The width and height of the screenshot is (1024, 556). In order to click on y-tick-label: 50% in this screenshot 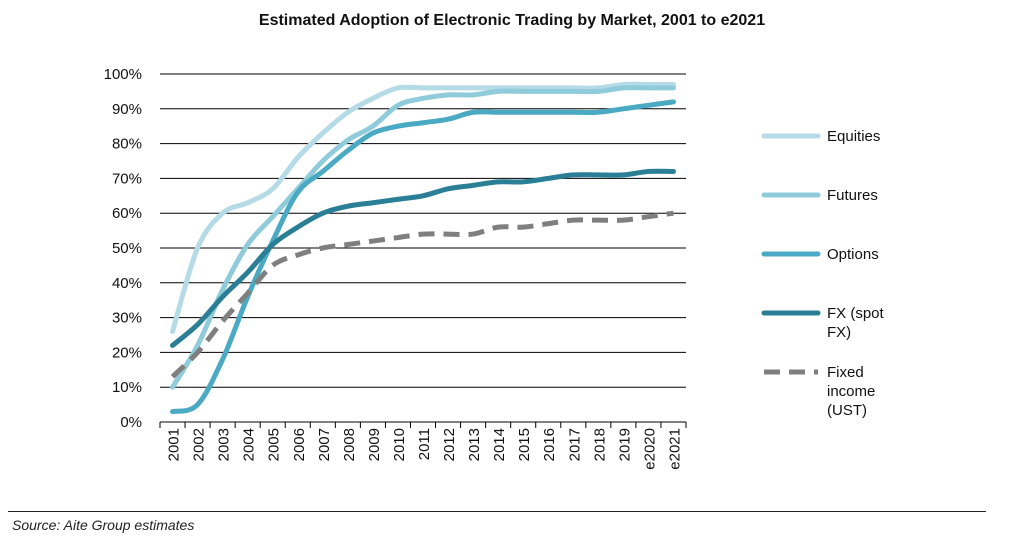, I will do `click(127, 248)`.